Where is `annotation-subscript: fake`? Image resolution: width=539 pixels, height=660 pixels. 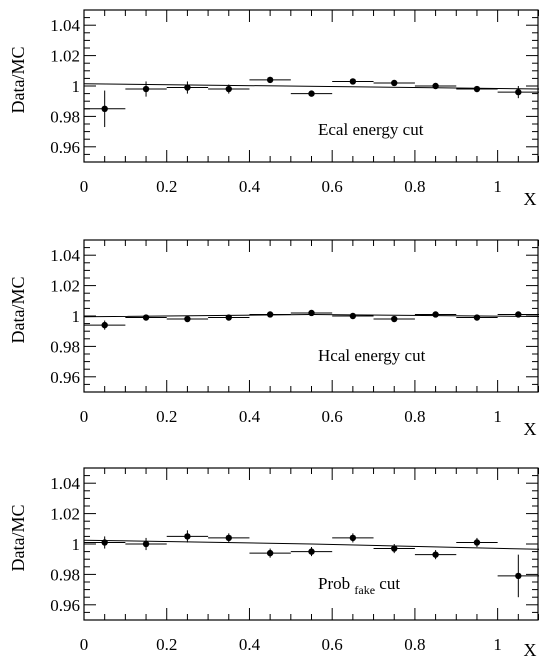
annotation-subscript: fake is located at coordinates (364, 590).